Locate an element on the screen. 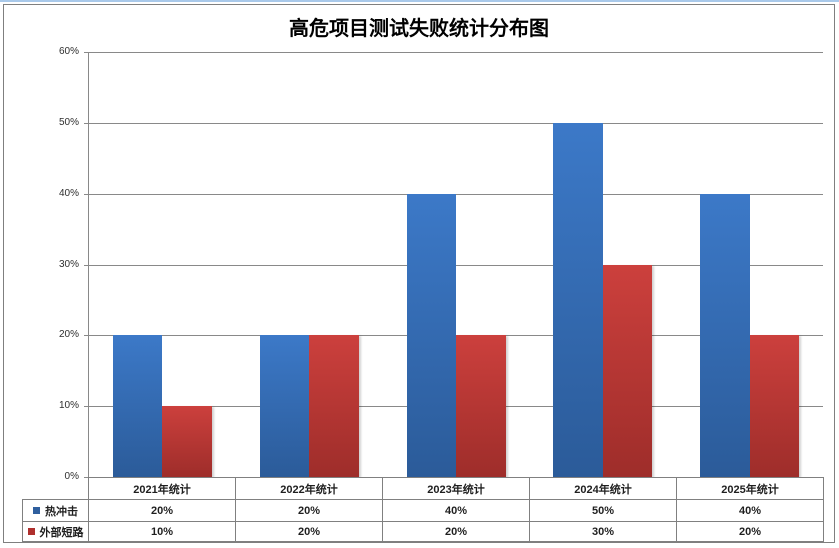 The width and height of the screenshot is (839, 548). bar-series2-2023年统计 is located at coordinates (481, 406).